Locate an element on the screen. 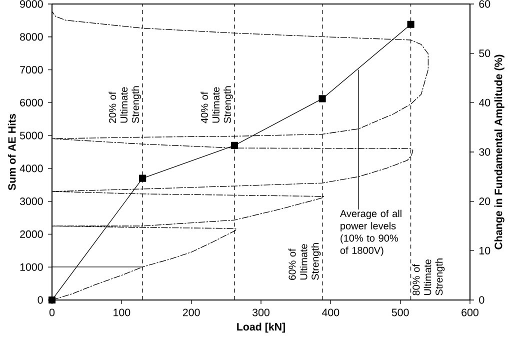 The height and width of the screenshot is (341, 508). x-tick-label: 200 is located at coordinates (191, 312).